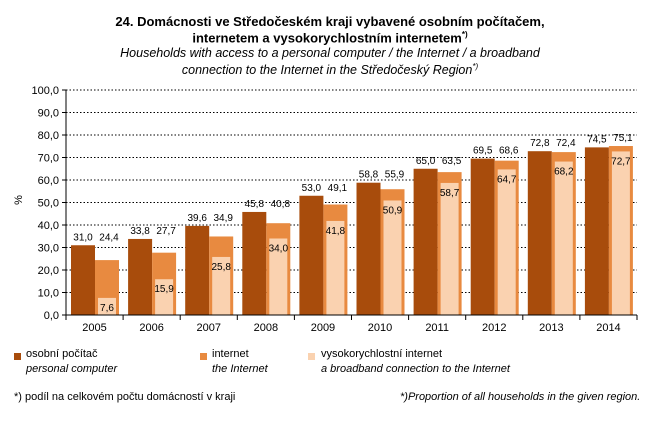 The width and height of the screenshot is (660, 422). What do you see at coordinates (48, 159) in the screenshot?
I see `y-tick-label: 70,0` at bounding box center [48, 159].